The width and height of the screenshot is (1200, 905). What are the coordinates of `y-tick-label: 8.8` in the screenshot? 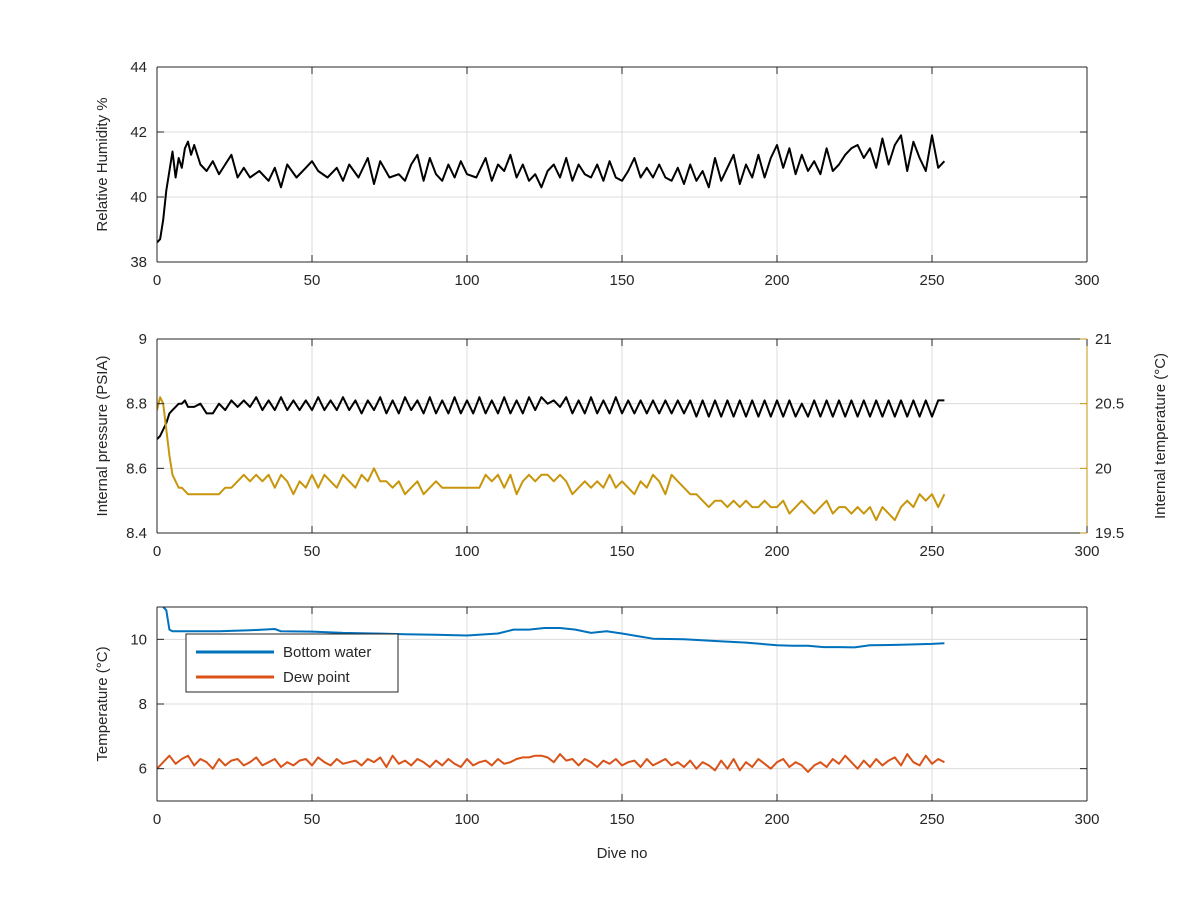 It's located at (136, 404).